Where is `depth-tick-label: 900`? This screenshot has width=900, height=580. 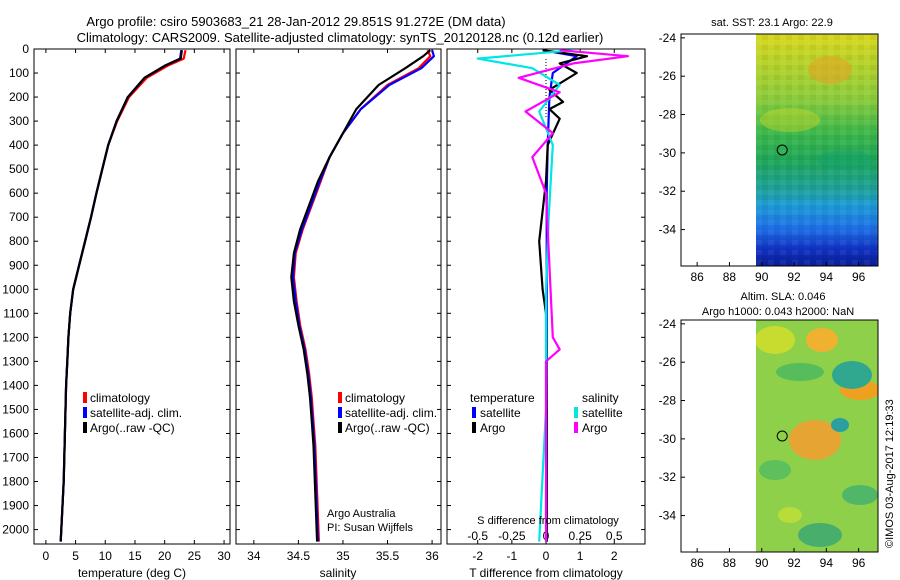 depth-tick-label: 900 is located at coordinates (19, 265).